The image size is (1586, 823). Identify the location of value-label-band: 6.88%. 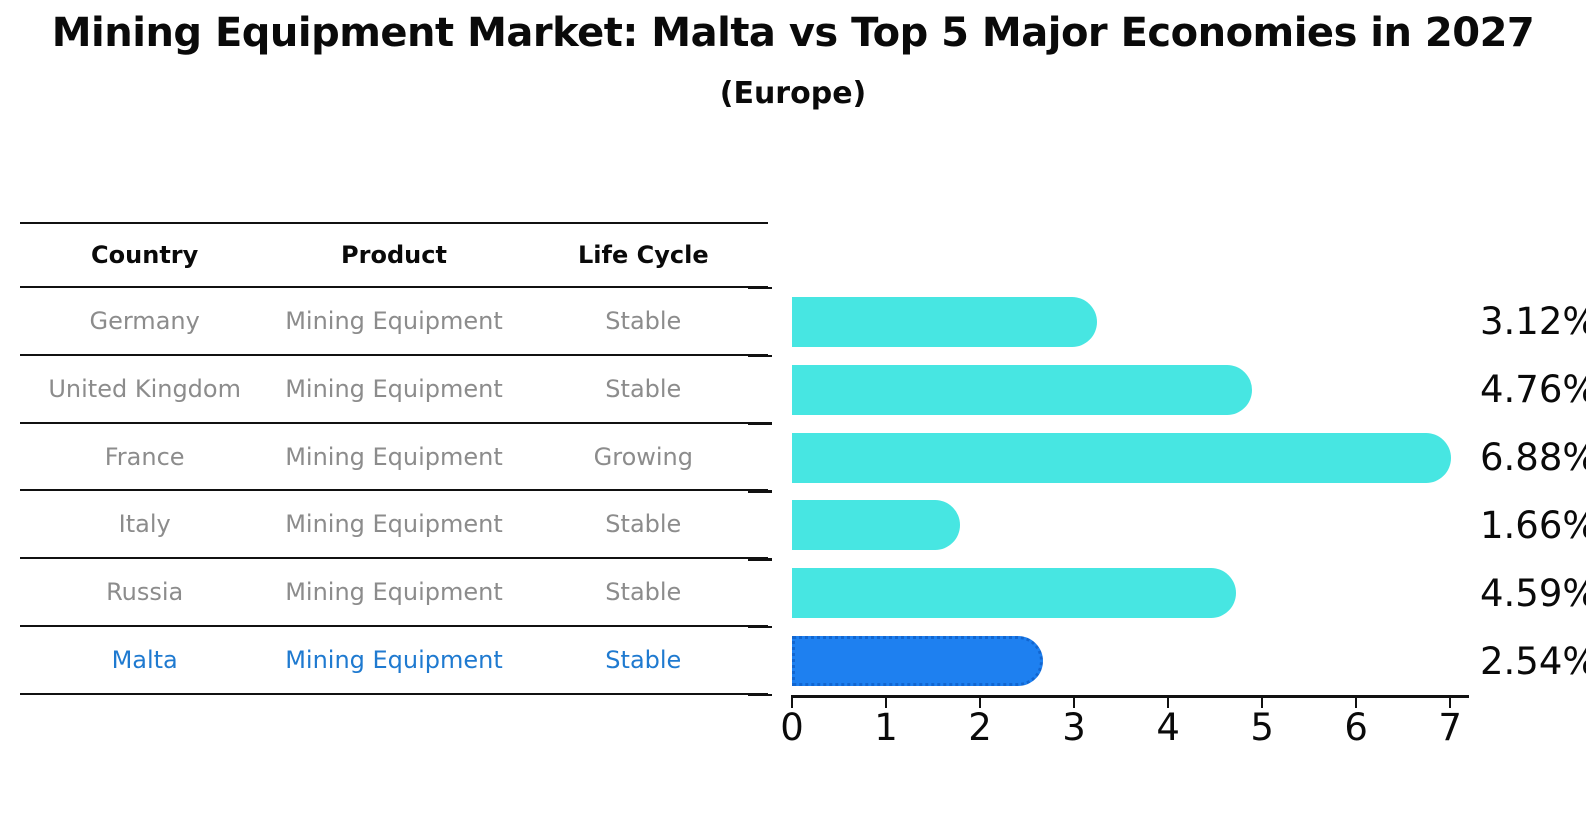
(1533, 458).